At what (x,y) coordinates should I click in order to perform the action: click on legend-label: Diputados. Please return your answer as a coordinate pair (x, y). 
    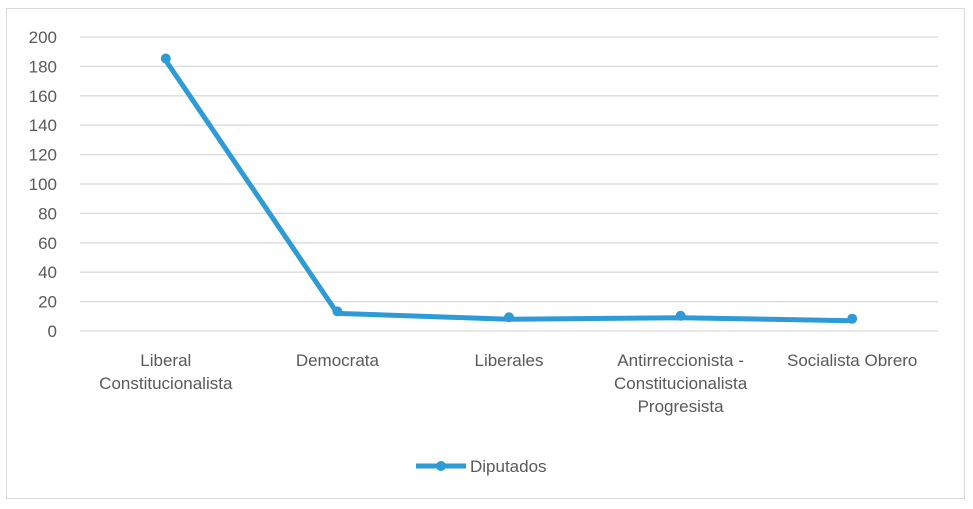
    Looking at the image, I should click on (508, 466).